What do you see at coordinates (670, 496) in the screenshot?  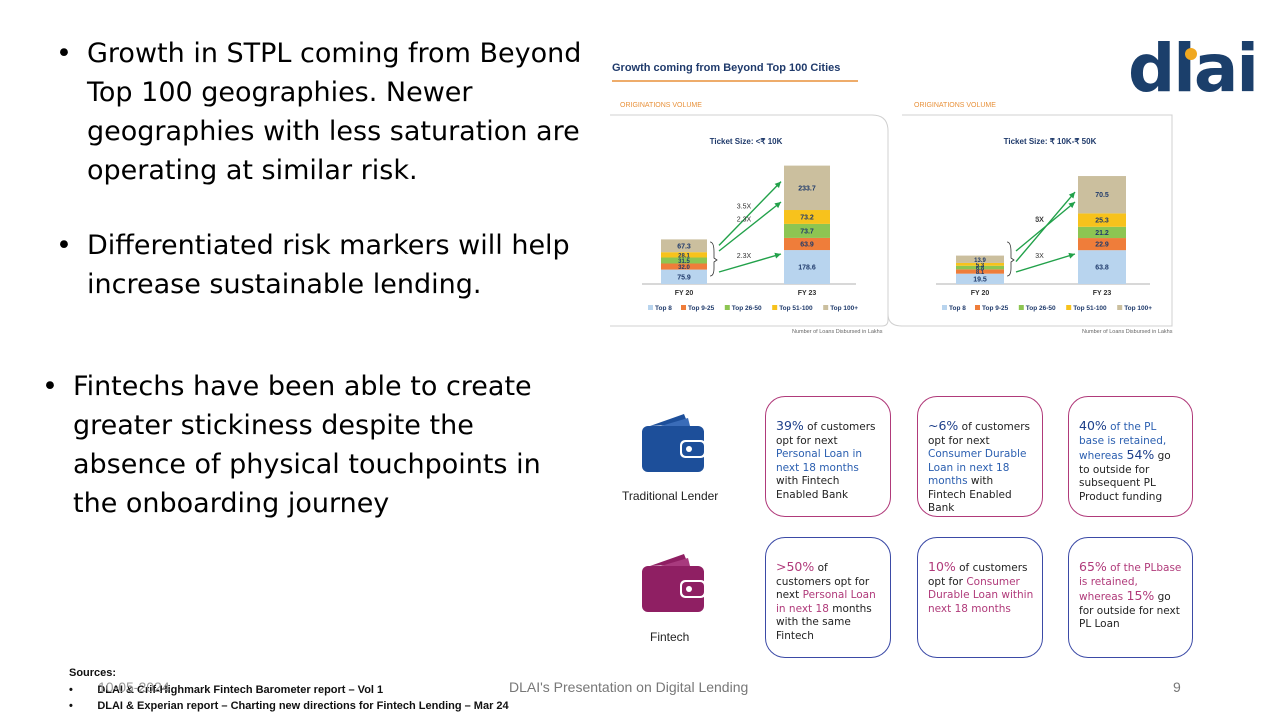 I see `traditional-lender-label: Traditional Lender` at bounding box center [670, 496].